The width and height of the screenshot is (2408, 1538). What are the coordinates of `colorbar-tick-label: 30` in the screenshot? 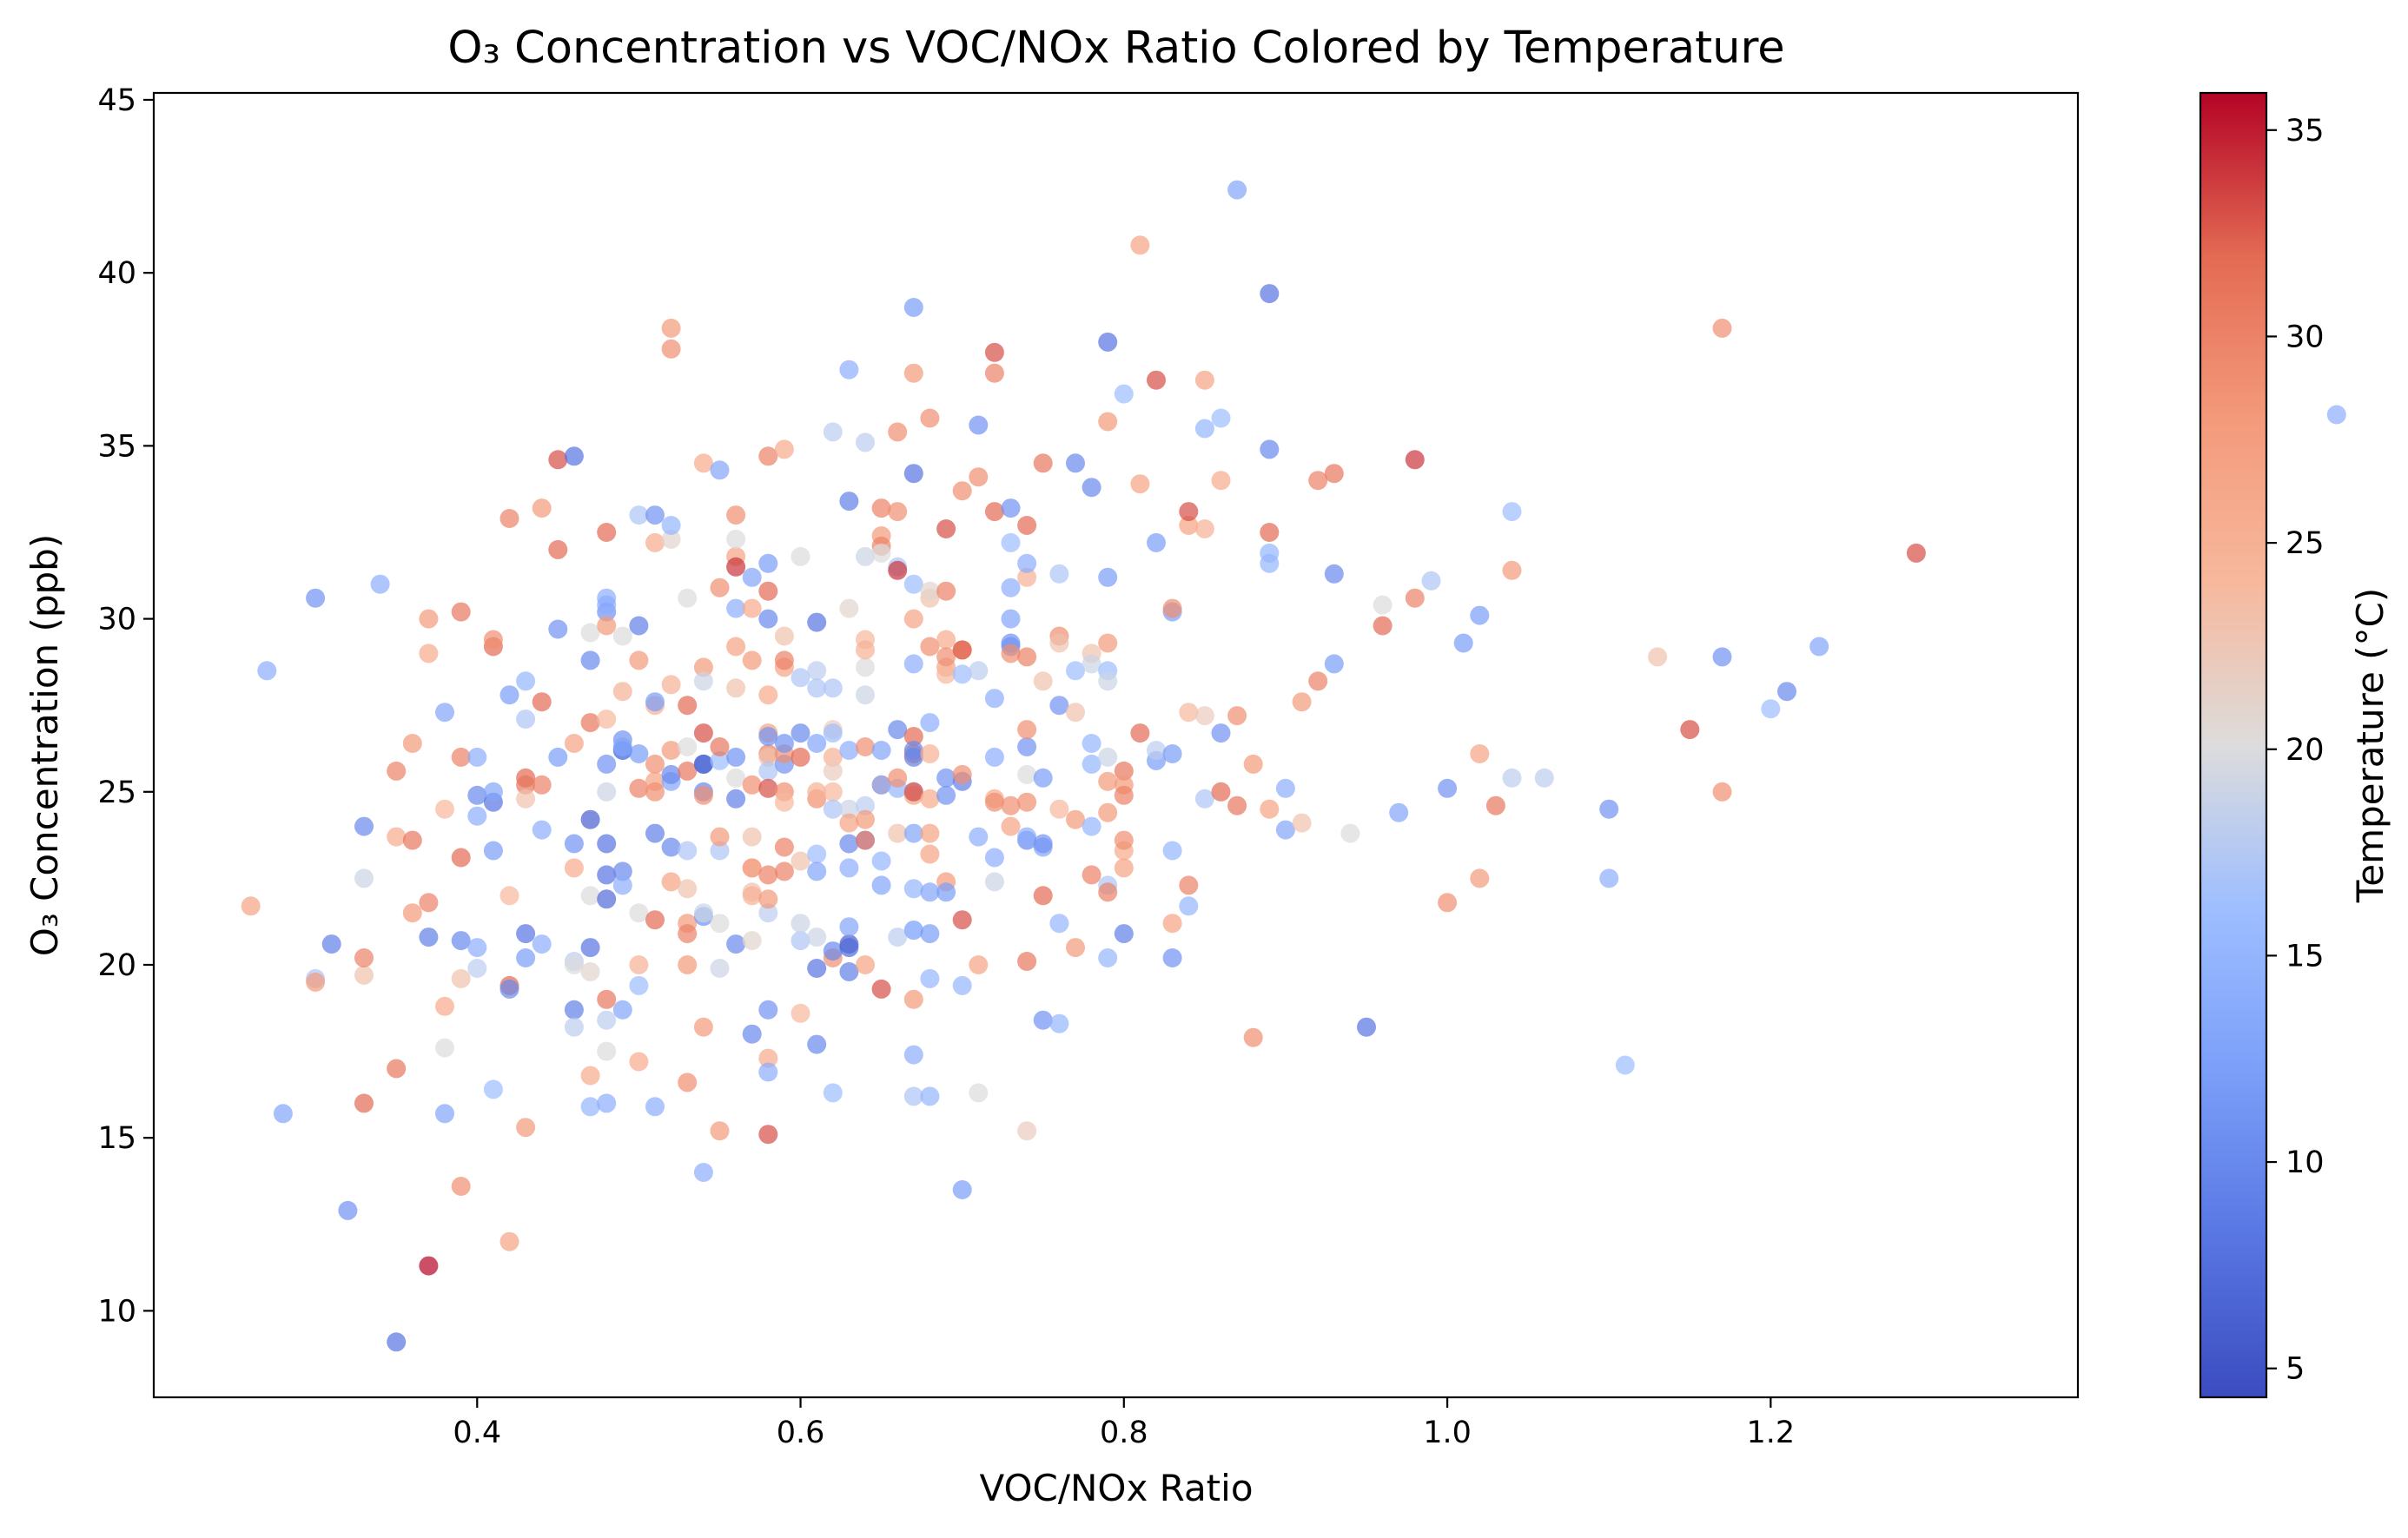 It's located at (2306, 337).